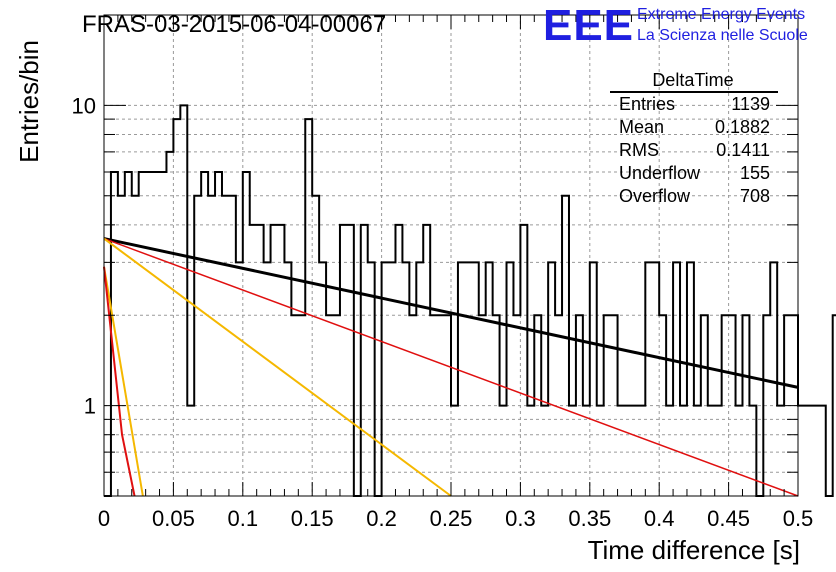  I want to click on x-tick-label: 0.1, so click(243, 518).